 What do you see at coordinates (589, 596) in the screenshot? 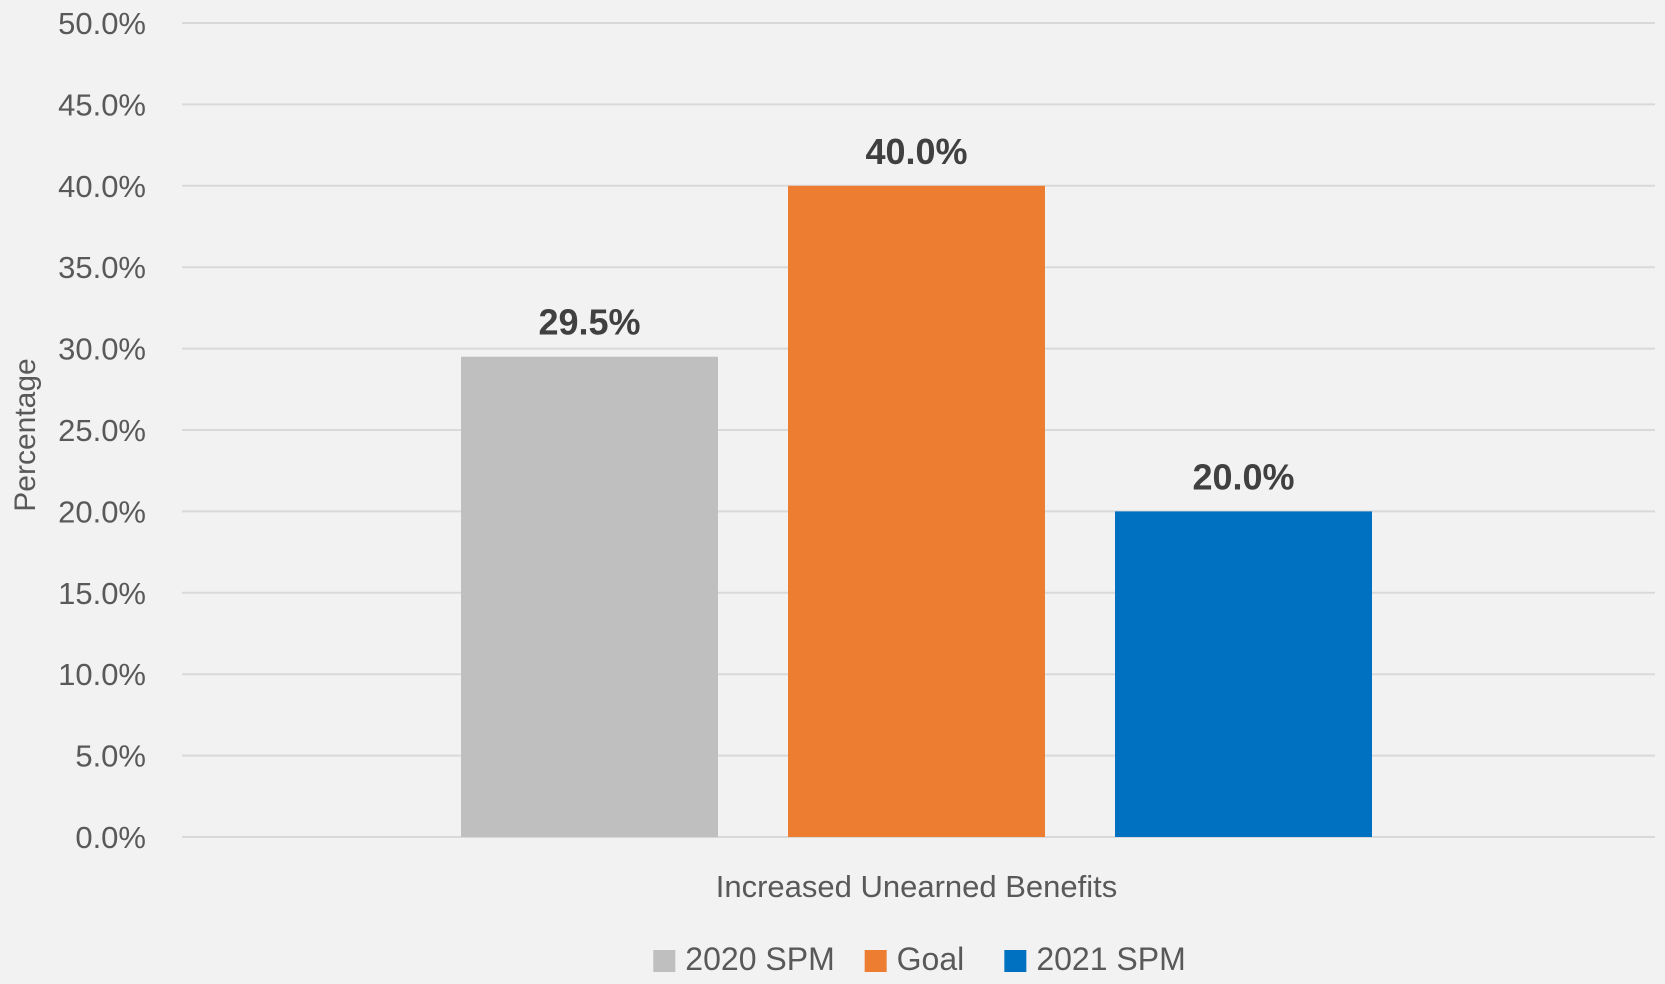
I see `bar-2020-spm` at bounding box center [589, 596].